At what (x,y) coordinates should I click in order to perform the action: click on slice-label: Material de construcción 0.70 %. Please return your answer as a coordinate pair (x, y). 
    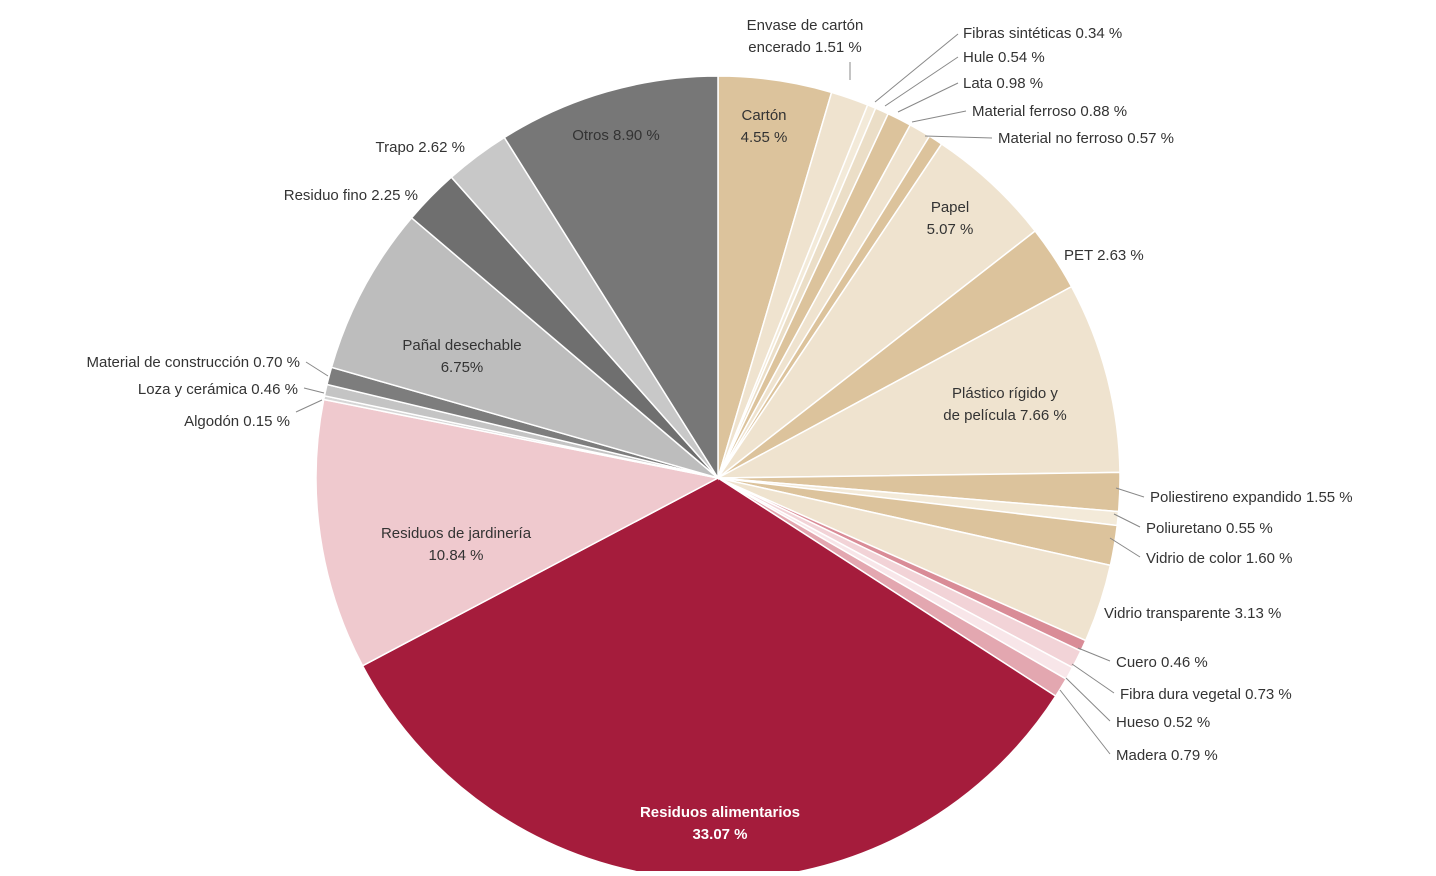
    Looking at the image, I should click on (193, 362).